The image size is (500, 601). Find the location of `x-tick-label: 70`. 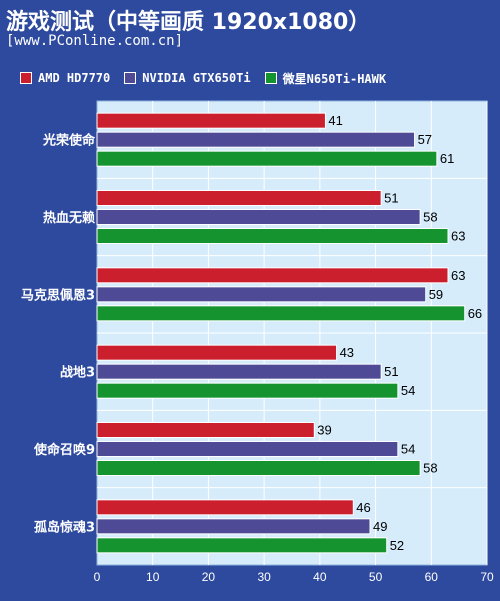

x-tick-label: 70 is located at coordinates (487, 577).